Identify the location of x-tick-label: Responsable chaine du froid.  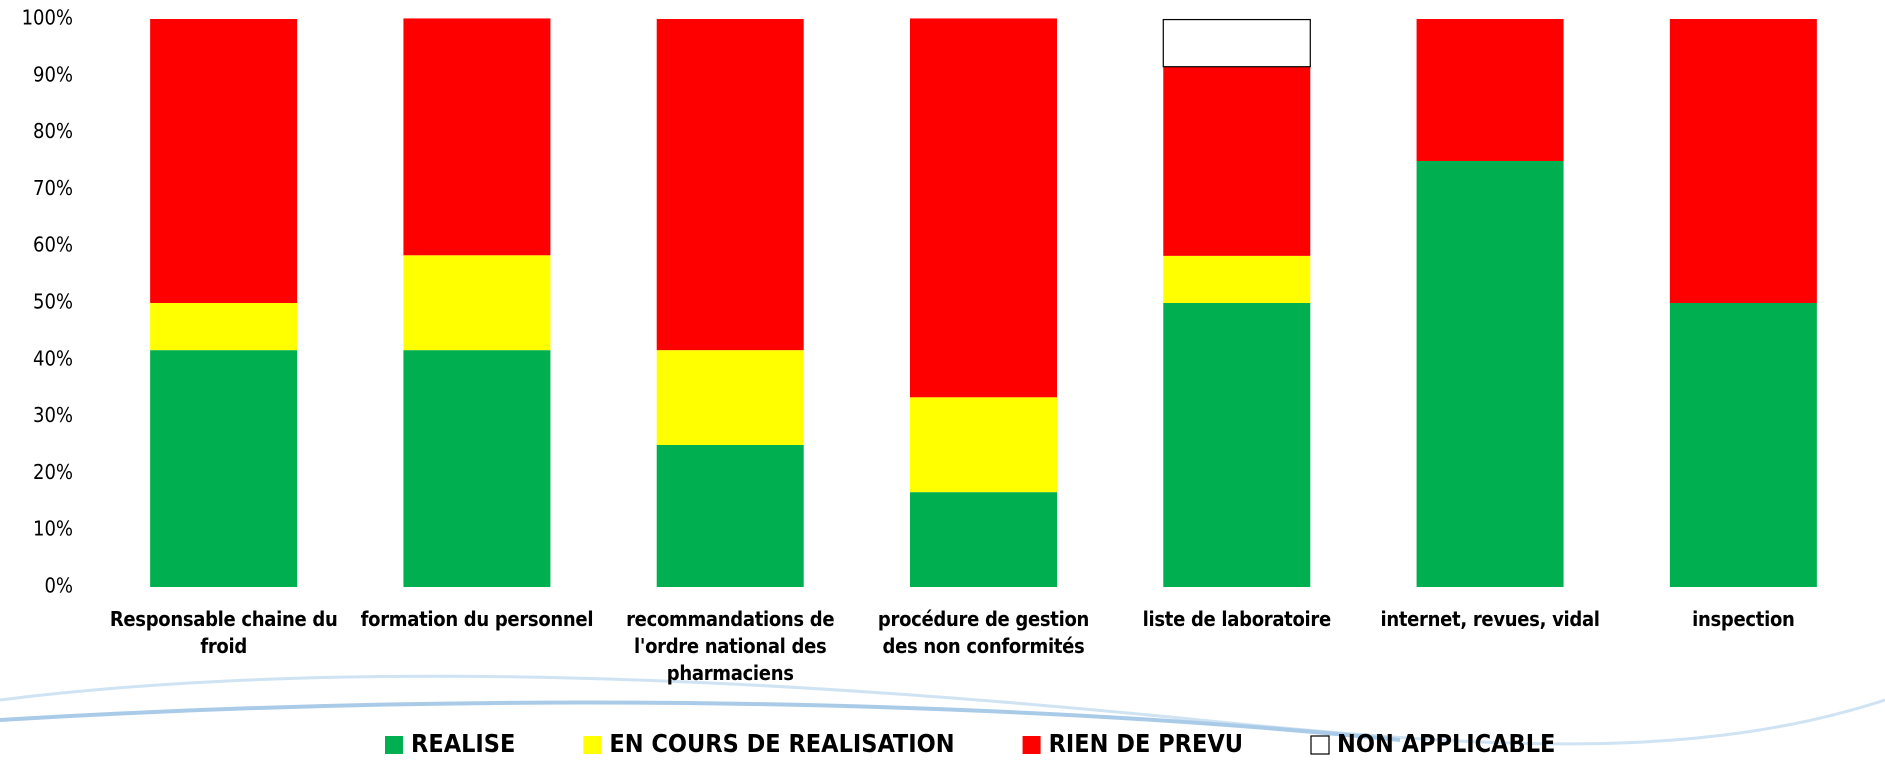
(223, 632).